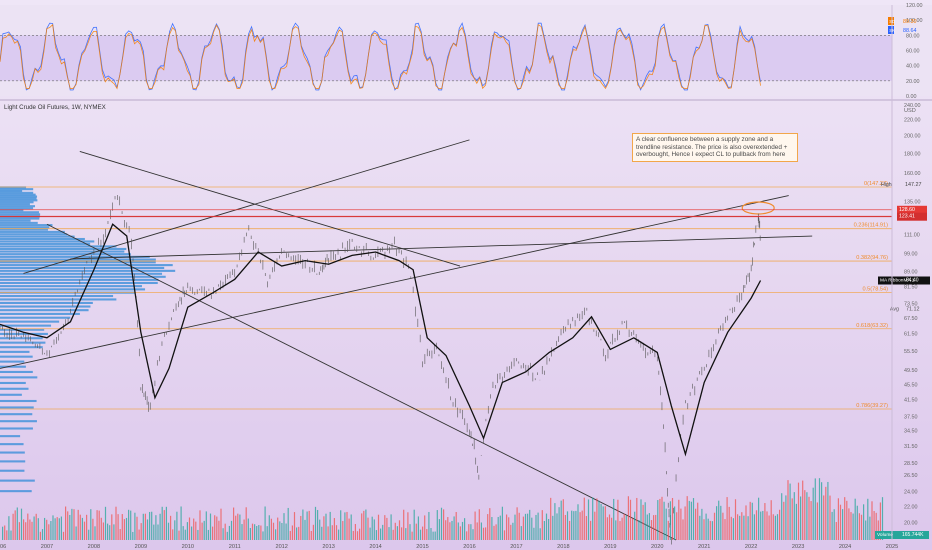  Describe the element at coordinates (912, 174) in the screenshot. I see `price-y-tick: 160.00` at that location.